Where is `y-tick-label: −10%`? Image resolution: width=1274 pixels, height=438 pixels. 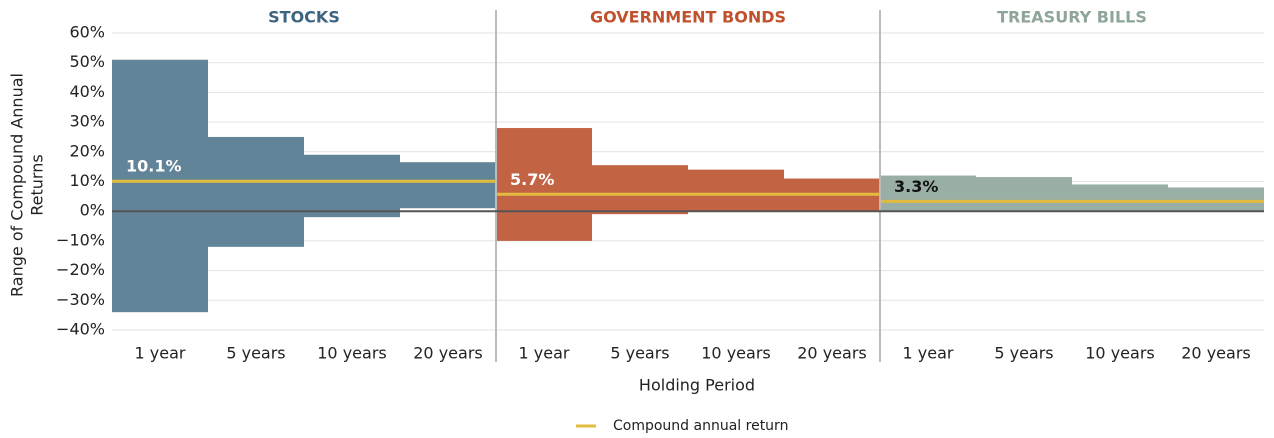
y-tick-label: −10% is located at coordinates (80, 239).